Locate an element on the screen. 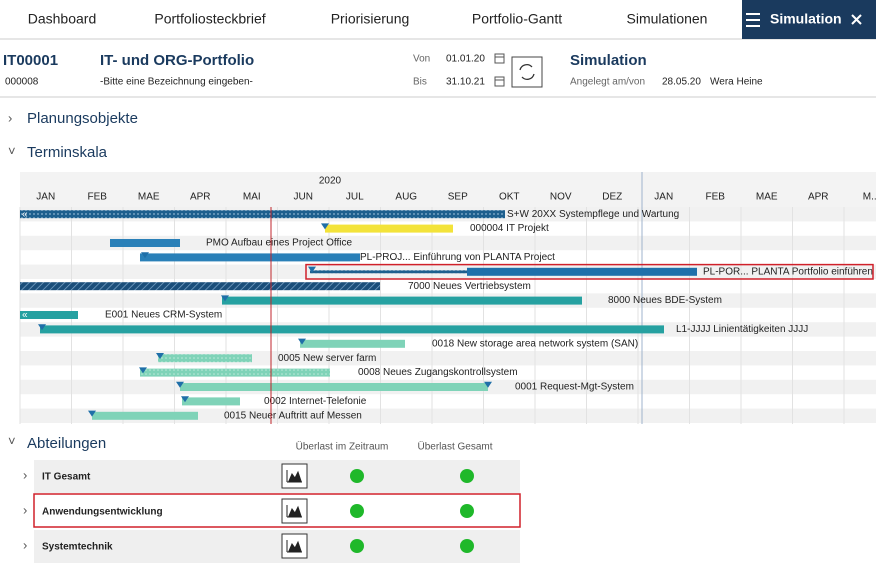 The height and width of the screenshot is (564, 876). description: -Bitte eine Bezeichnung eingeben- is located at coordinates (176, 82).